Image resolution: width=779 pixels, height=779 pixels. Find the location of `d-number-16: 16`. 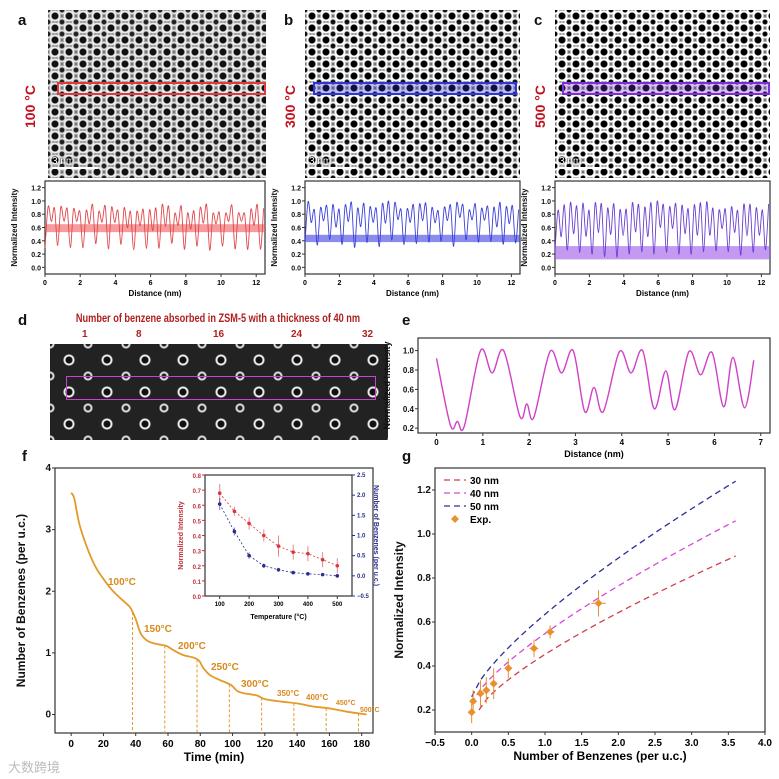

d-number-16: 16 is located at coordinates (219, 334).